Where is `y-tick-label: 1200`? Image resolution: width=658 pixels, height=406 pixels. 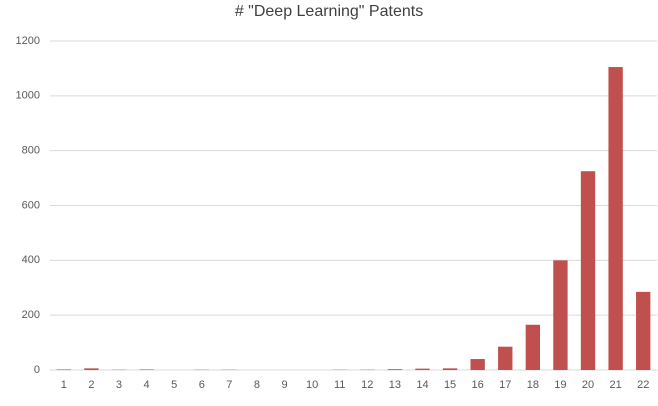
y-tick-label: 1200 is located at coordinates (28, 41).